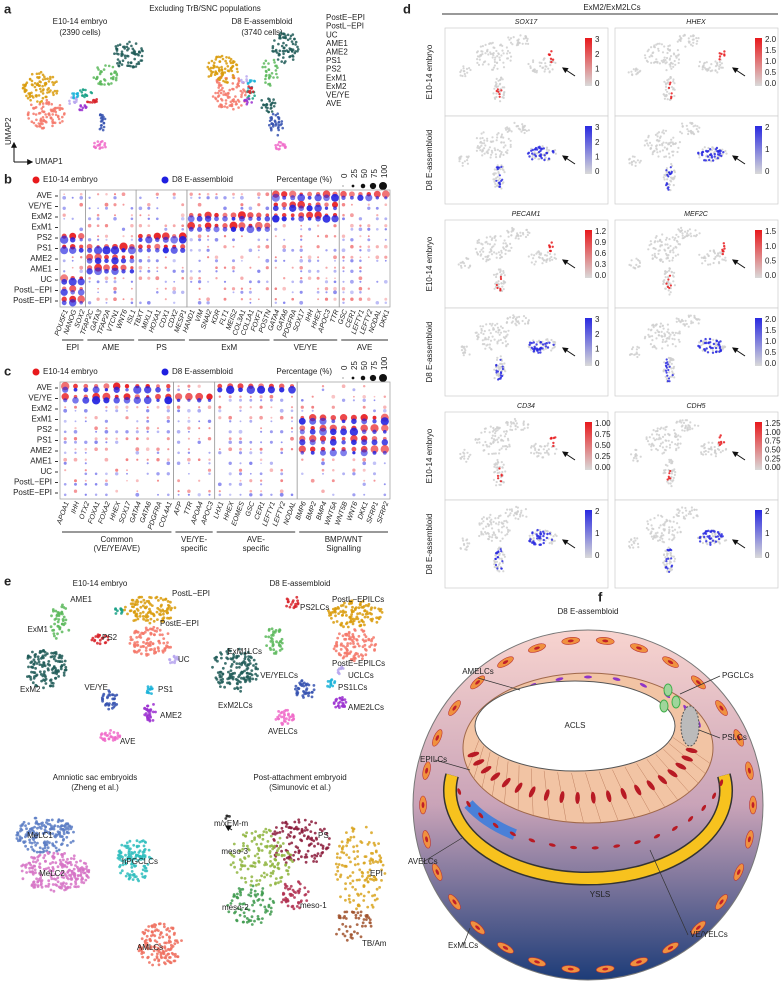 This screenshot has width=781, height=999. Describe the element at coordinates (597, 334) in the screenshot. I see `colorbar-tick-label: 2` at that location.